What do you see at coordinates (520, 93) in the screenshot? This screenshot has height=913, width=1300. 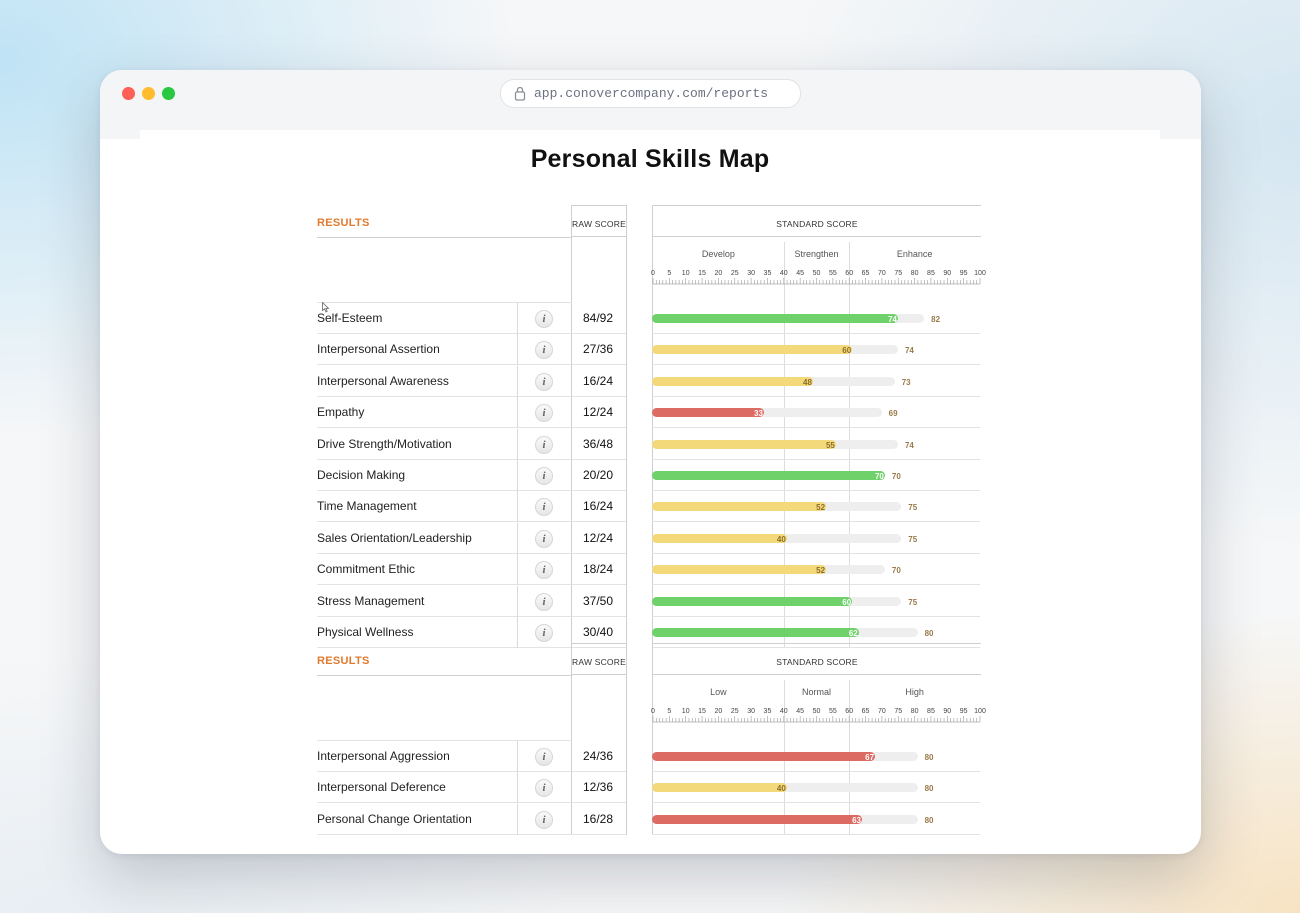 I see `lock-icon` at bounding box center [520, 93].